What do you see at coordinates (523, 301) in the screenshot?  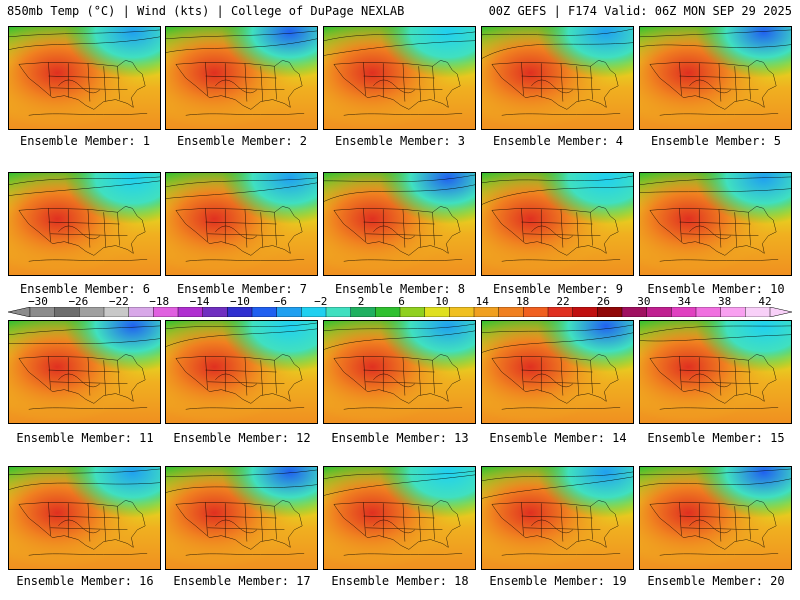 I see `colorbar-tick-label: 18` at bounding box center [523, 301].